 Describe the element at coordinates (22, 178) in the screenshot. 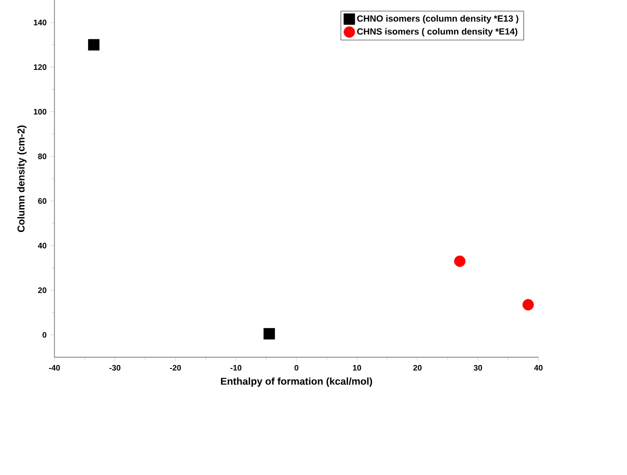

I see `y-axis-title: Column density (cm-2)` at that location.